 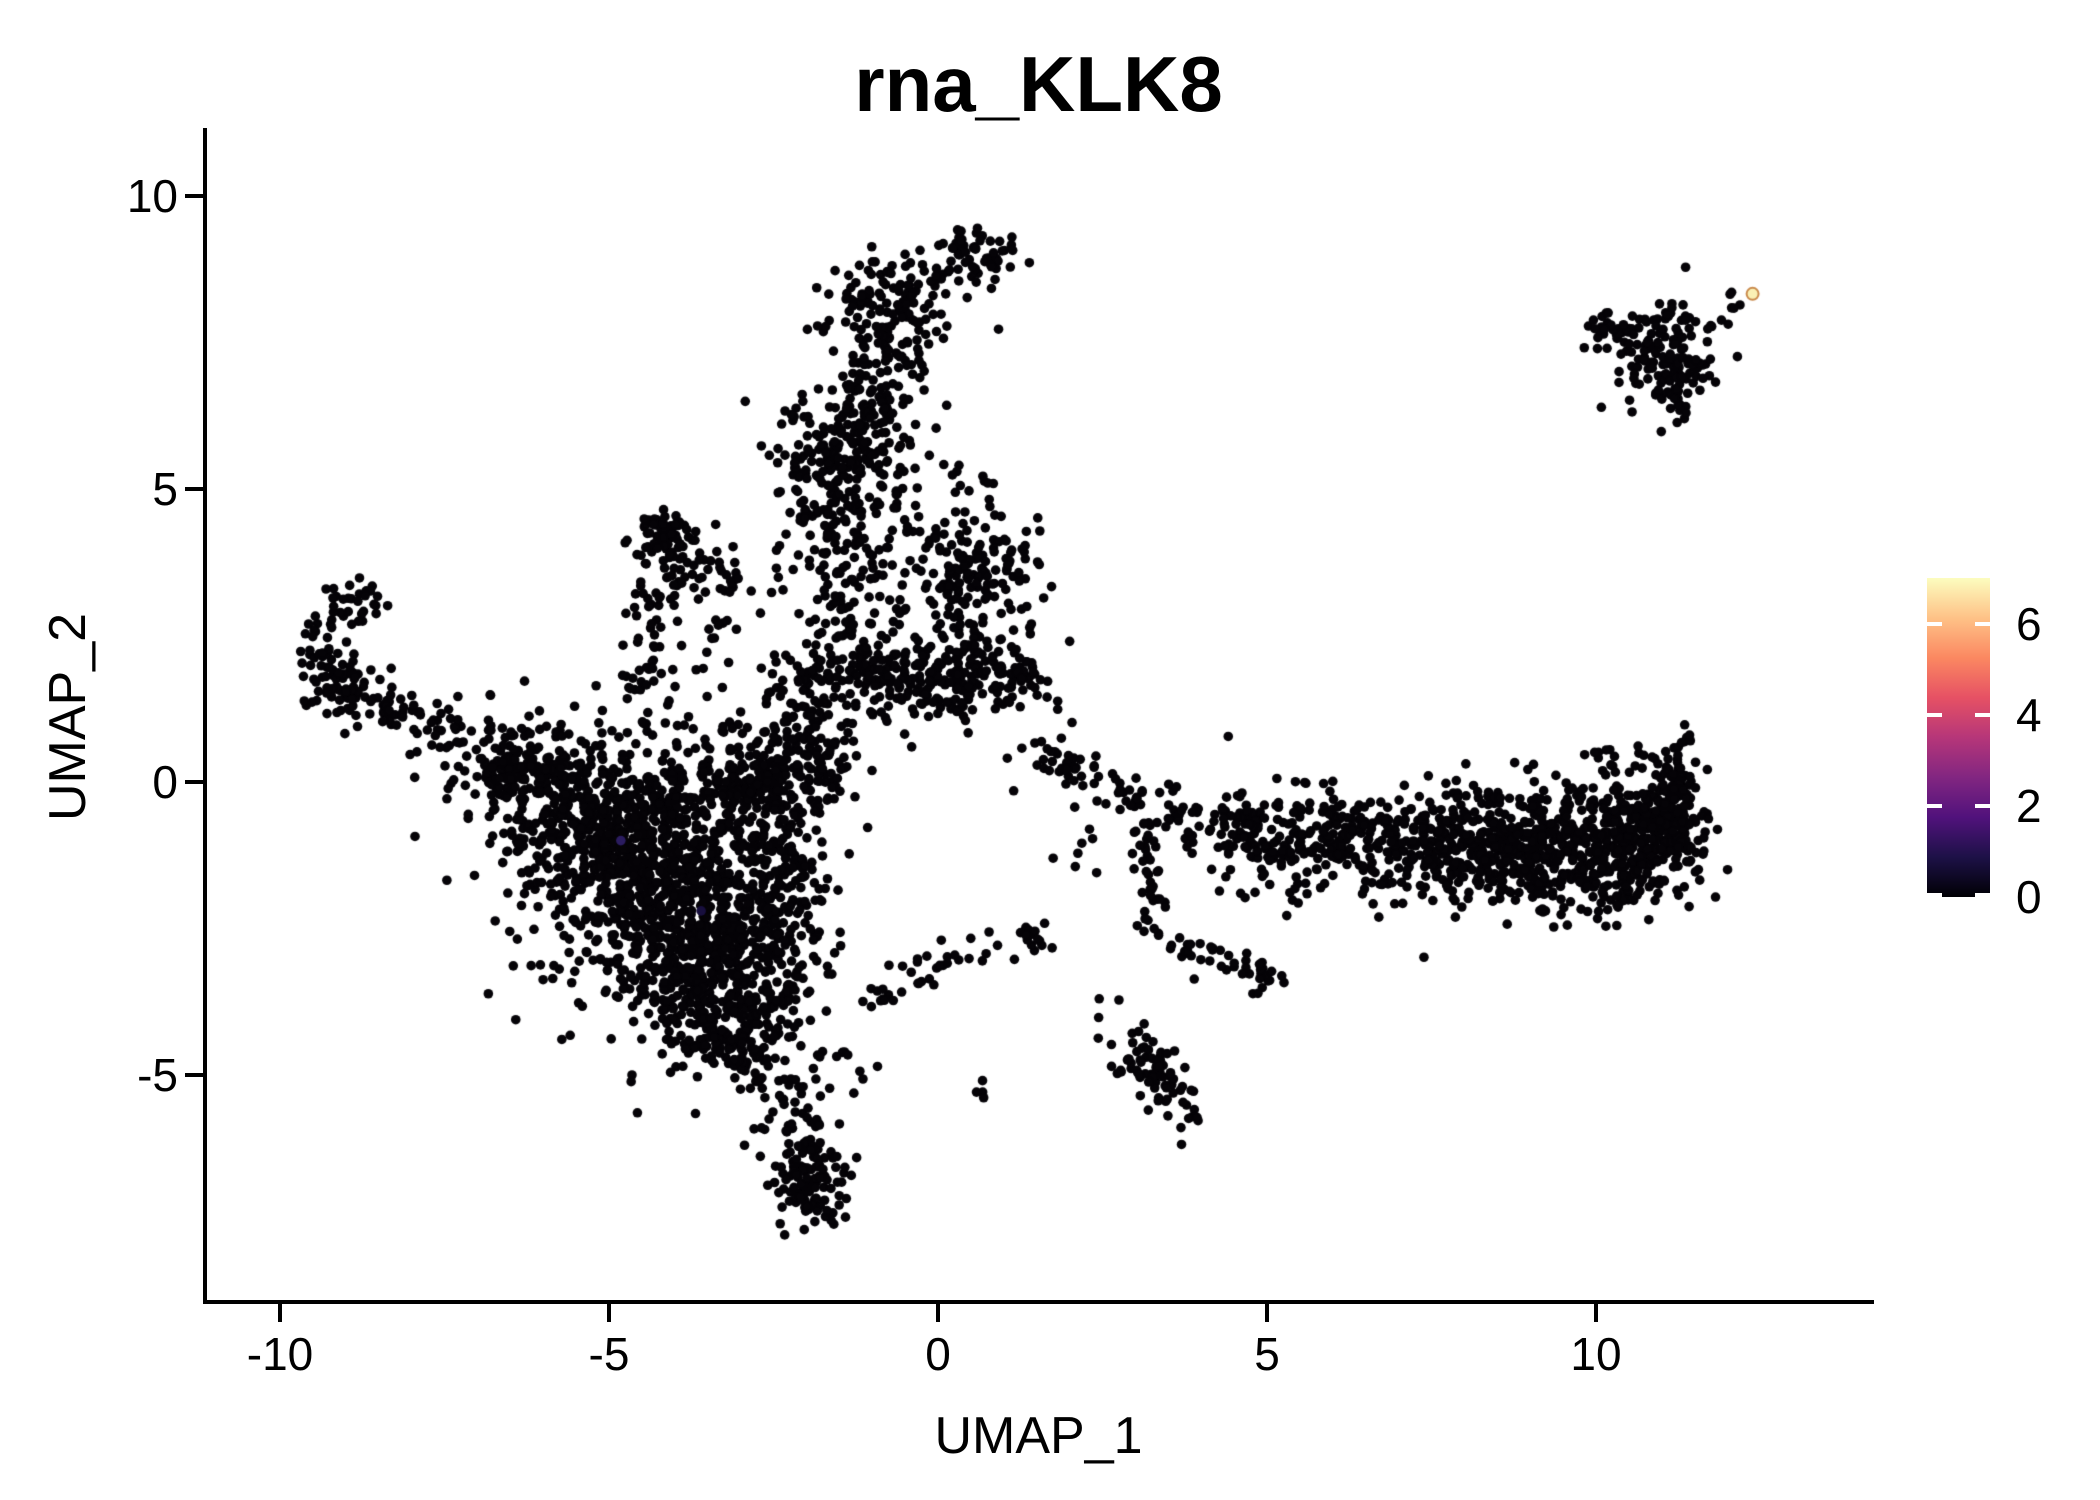 I want to click on x-tick-label: 0, so click(x=938, y=1354).